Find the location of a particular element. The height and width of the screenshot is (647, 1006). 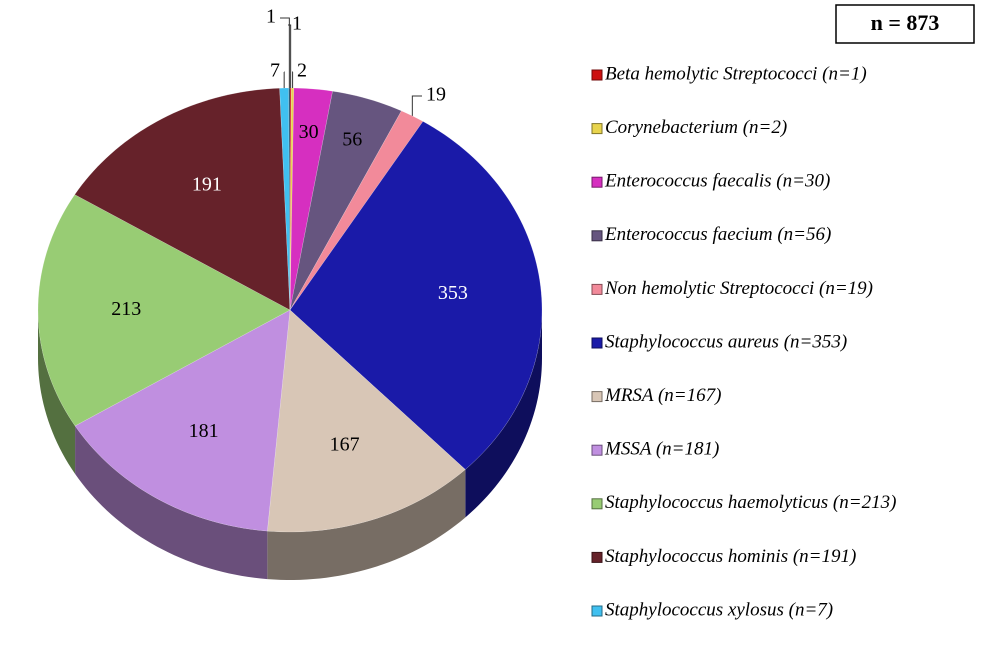

legend-label: Non hemolytic Streptococci (n=19) is located at coordinates (738, 288).